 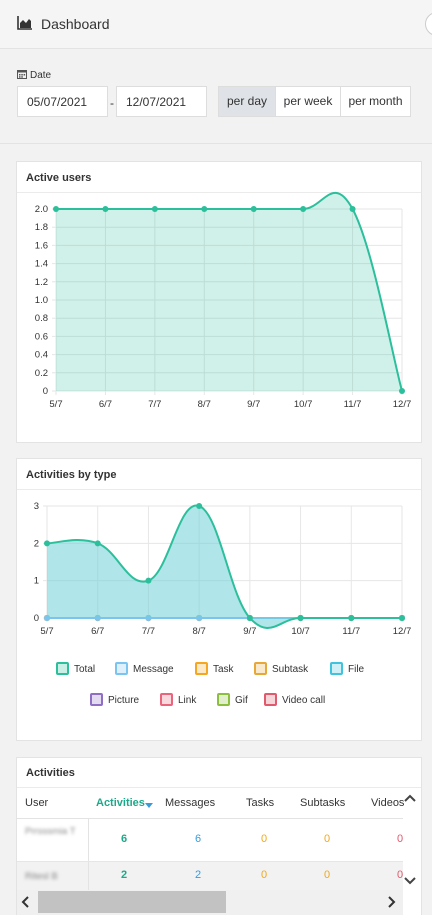 I want to click on activities-by-type-chart: 3 2 1 05/7 6/7 7/7 8/7 9/7 10/7 11/7 12/7, so click(x=223, y=569).